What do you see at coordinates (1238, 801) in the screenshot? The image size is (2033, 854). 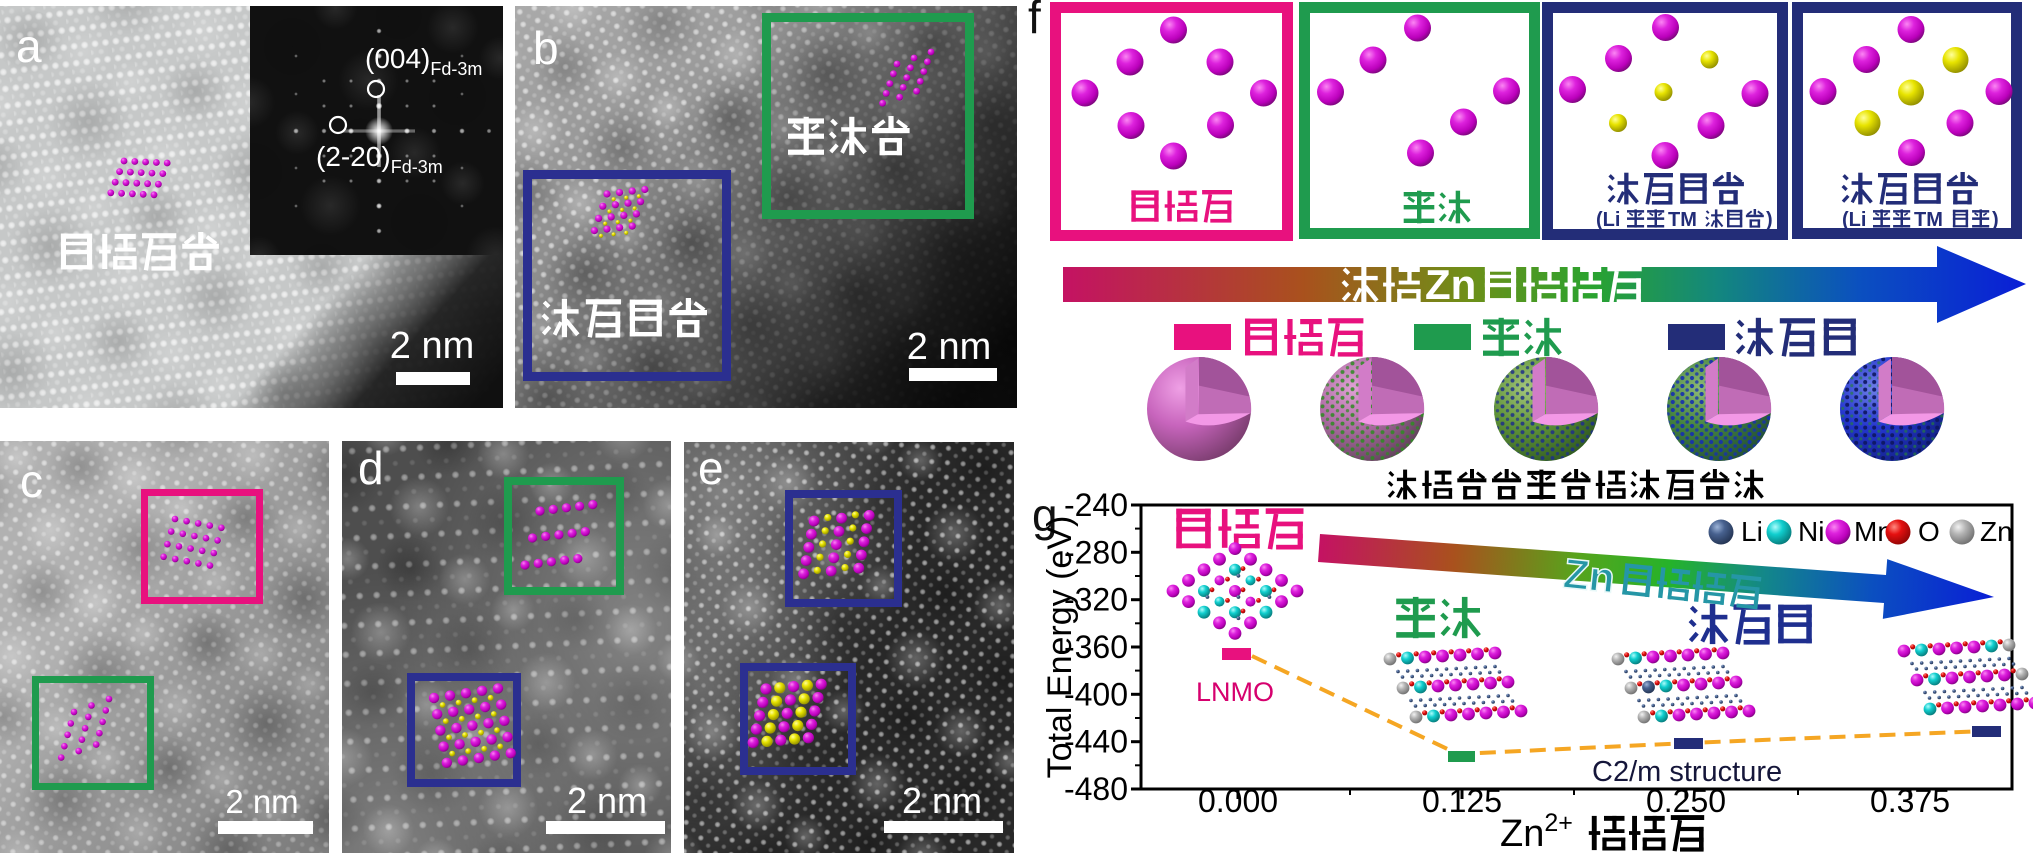 I see `svg-text: 0.000` at bounding box center [1238, 801].